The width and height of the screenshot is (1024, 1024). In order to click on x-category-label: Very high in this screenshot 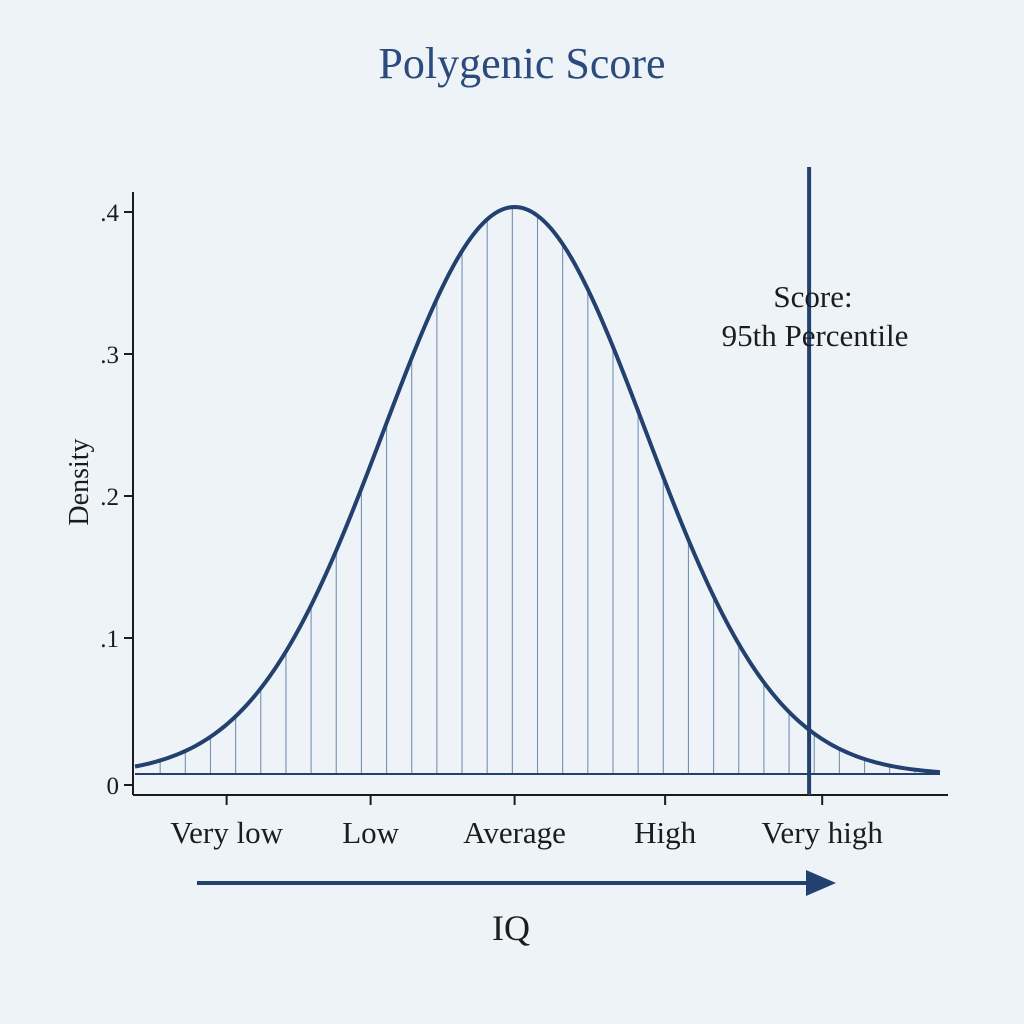, I will do `click(822, 832)`.